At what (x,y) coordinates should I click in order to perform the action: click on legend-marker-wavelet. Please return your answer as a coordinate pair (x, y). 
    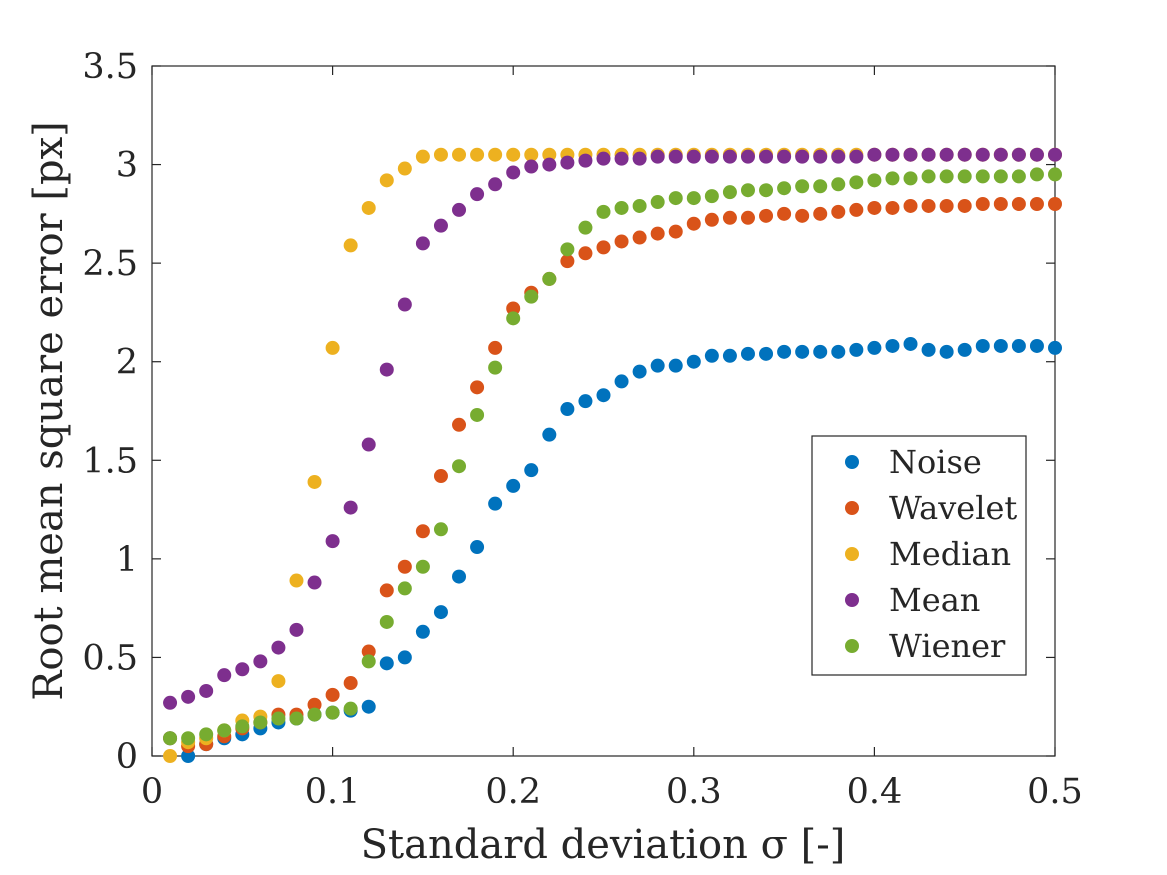
    Looking at the image, I should click on (852, 508).